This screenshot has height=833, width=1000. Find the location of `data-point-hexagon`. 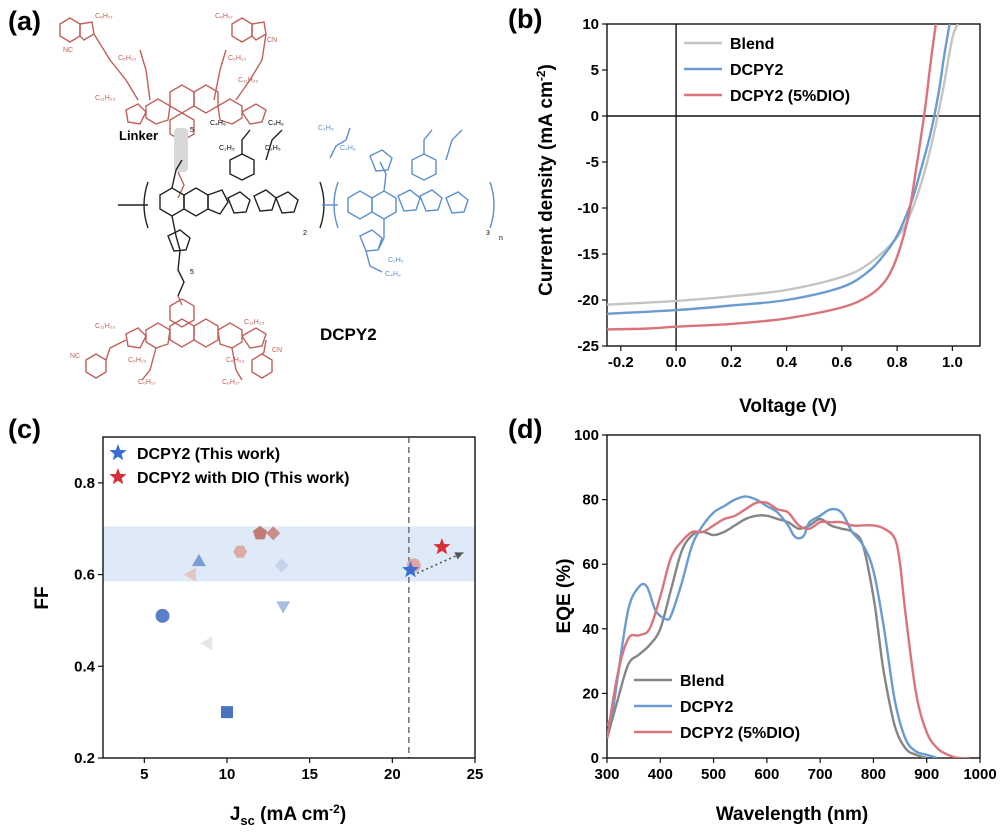

data-point-hexagon is located at coordinates (240, 551).